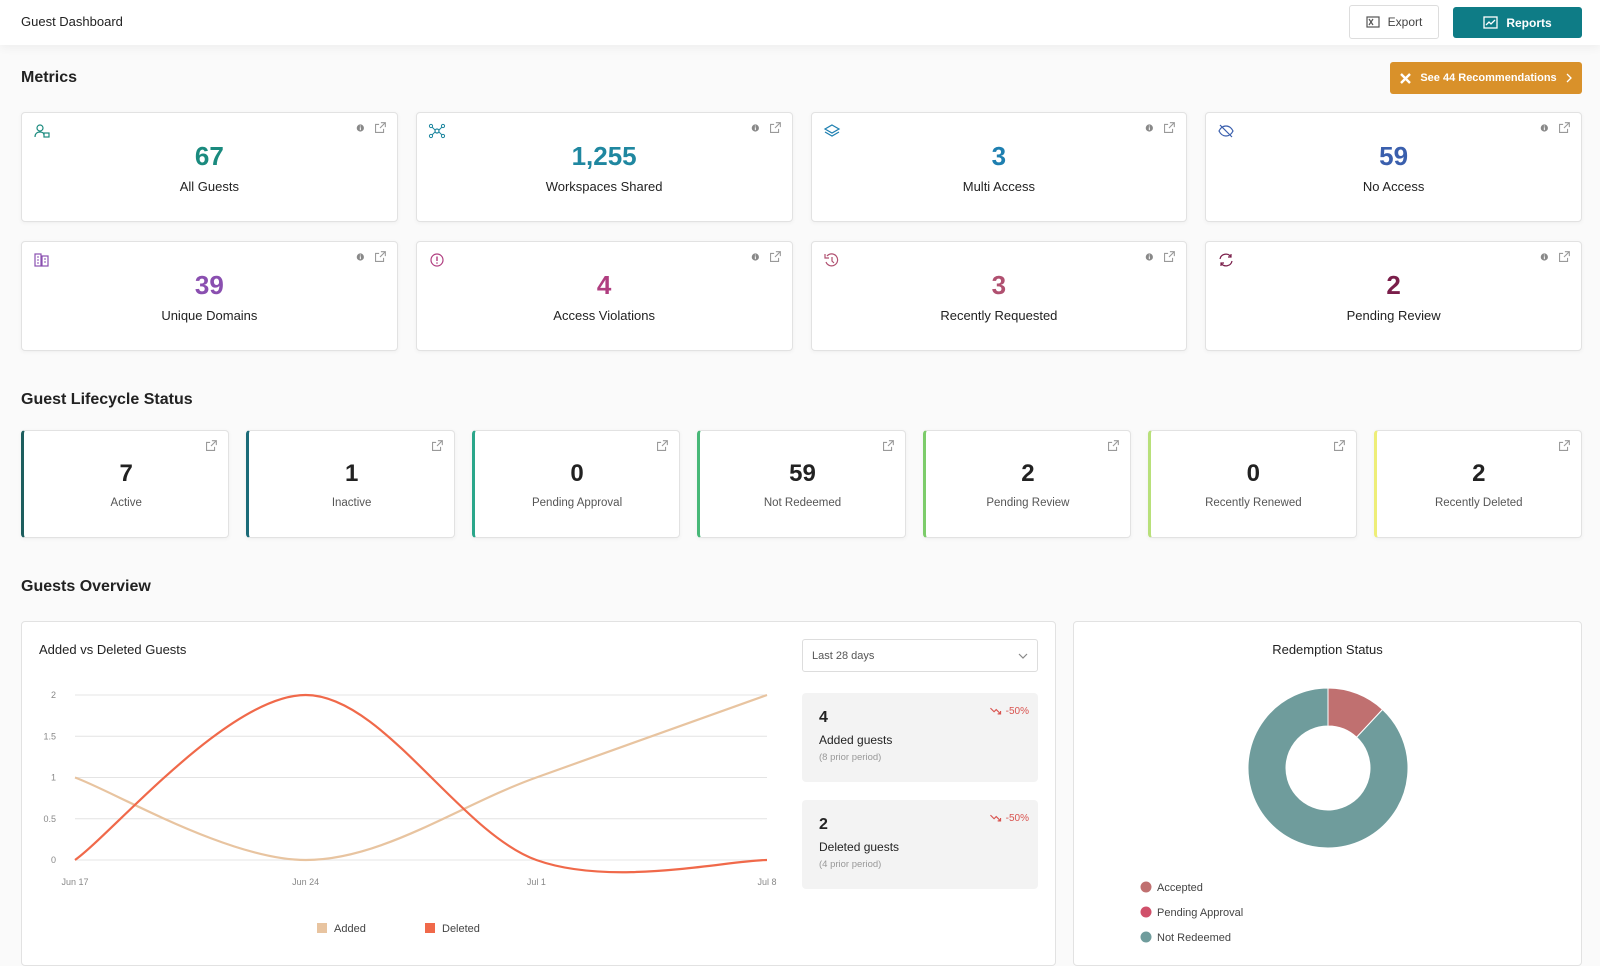  I want to click on recommendations-button: See 44 Recommendations, so click(1486, 78).